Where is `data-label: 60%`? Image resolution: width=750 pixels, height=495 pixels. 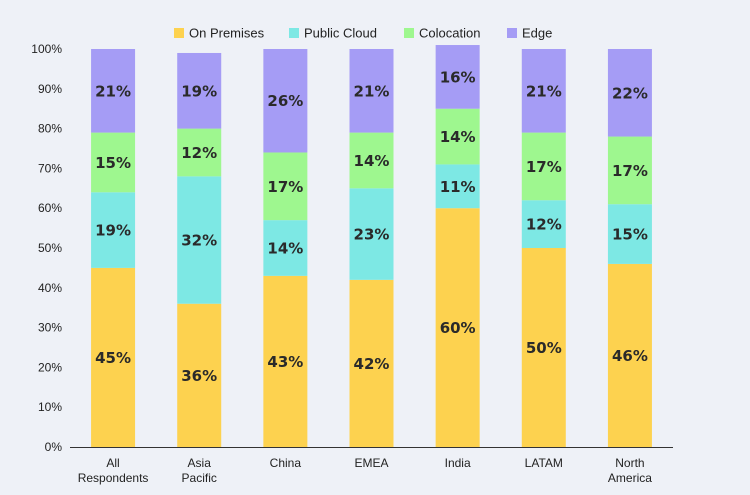
data-label: 60% is located at coordinates (458, 328).